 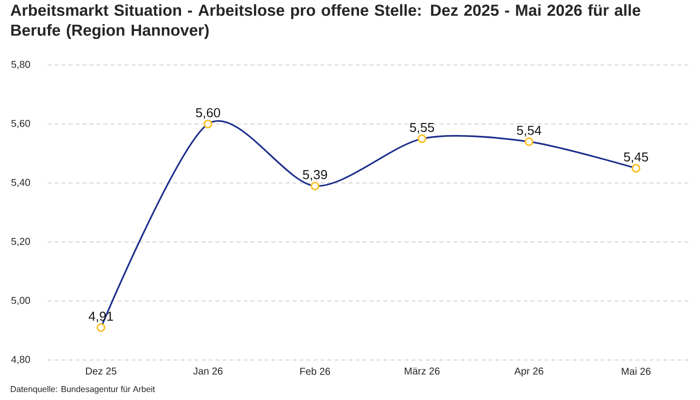 What do you see at coordinates (529, 372) in the screenshot?
I see `x-tick-label: Apr 26` at bounding box center [529, 372].